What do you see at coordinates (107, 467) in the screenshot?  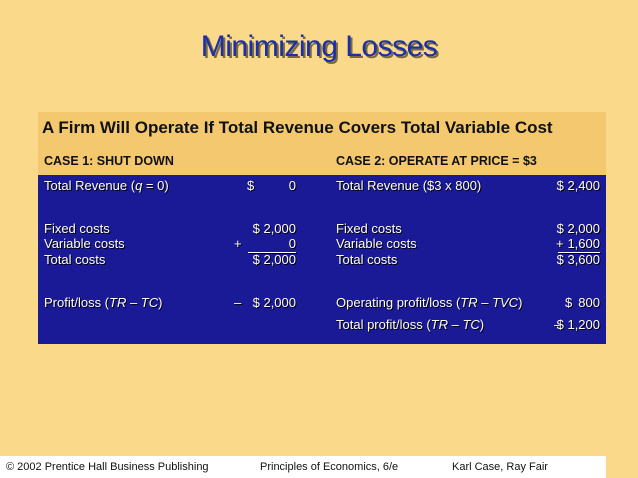 I see `footer-copyright: © 2002 Prentice Hall Business Publishing` at bounding box center [107, 467].